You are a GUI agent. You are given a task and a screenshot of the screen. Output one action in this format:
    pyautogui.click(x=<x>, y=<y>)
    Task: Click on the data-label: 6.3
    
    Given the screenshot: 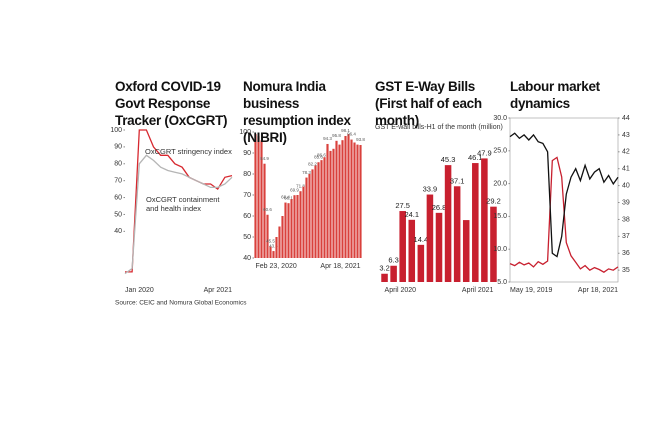 What is the action you would take?
    pyautogui.click(x=393, y=260)
    